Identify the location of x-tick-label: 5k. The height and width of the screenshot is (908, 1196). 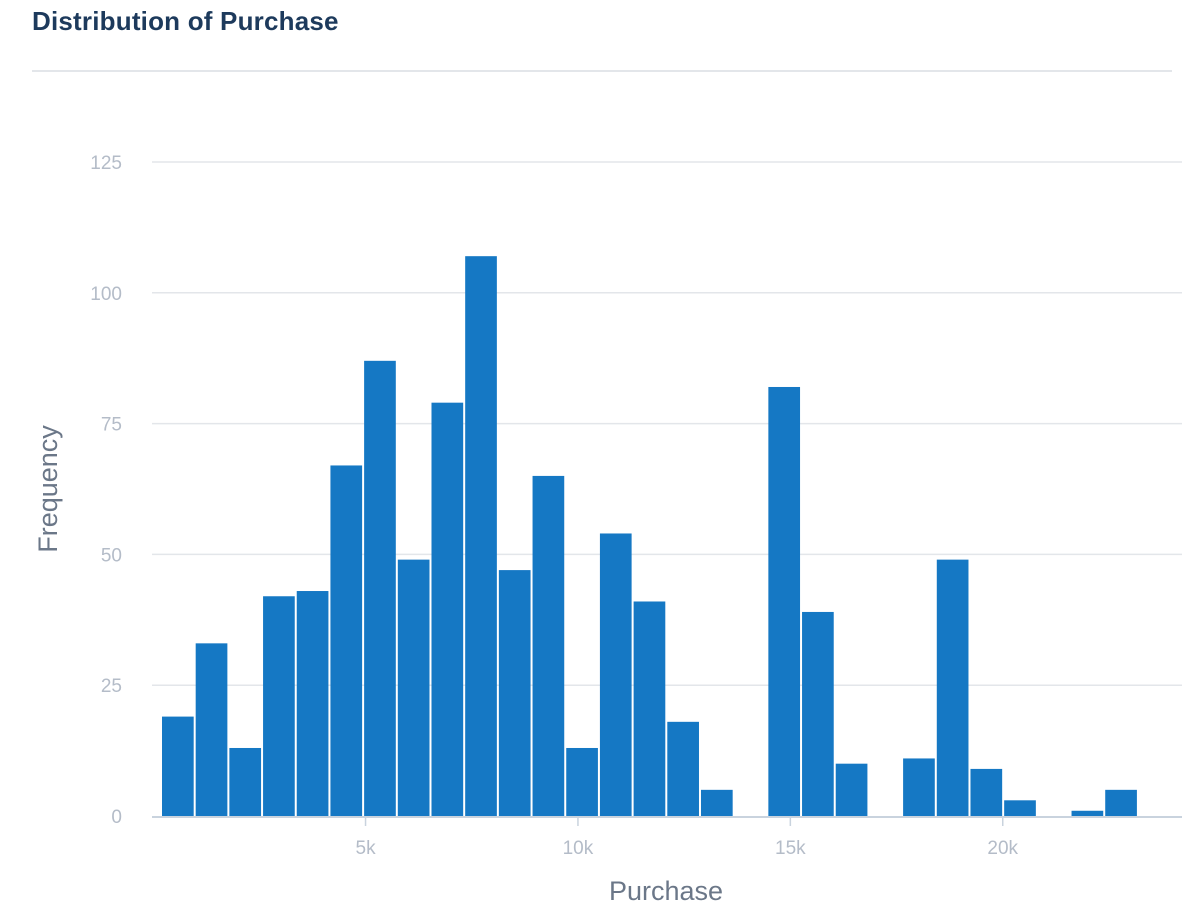
(366, 848).